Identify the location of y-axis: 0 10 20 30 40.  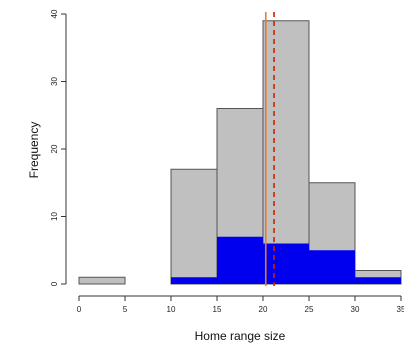
(58, 147).